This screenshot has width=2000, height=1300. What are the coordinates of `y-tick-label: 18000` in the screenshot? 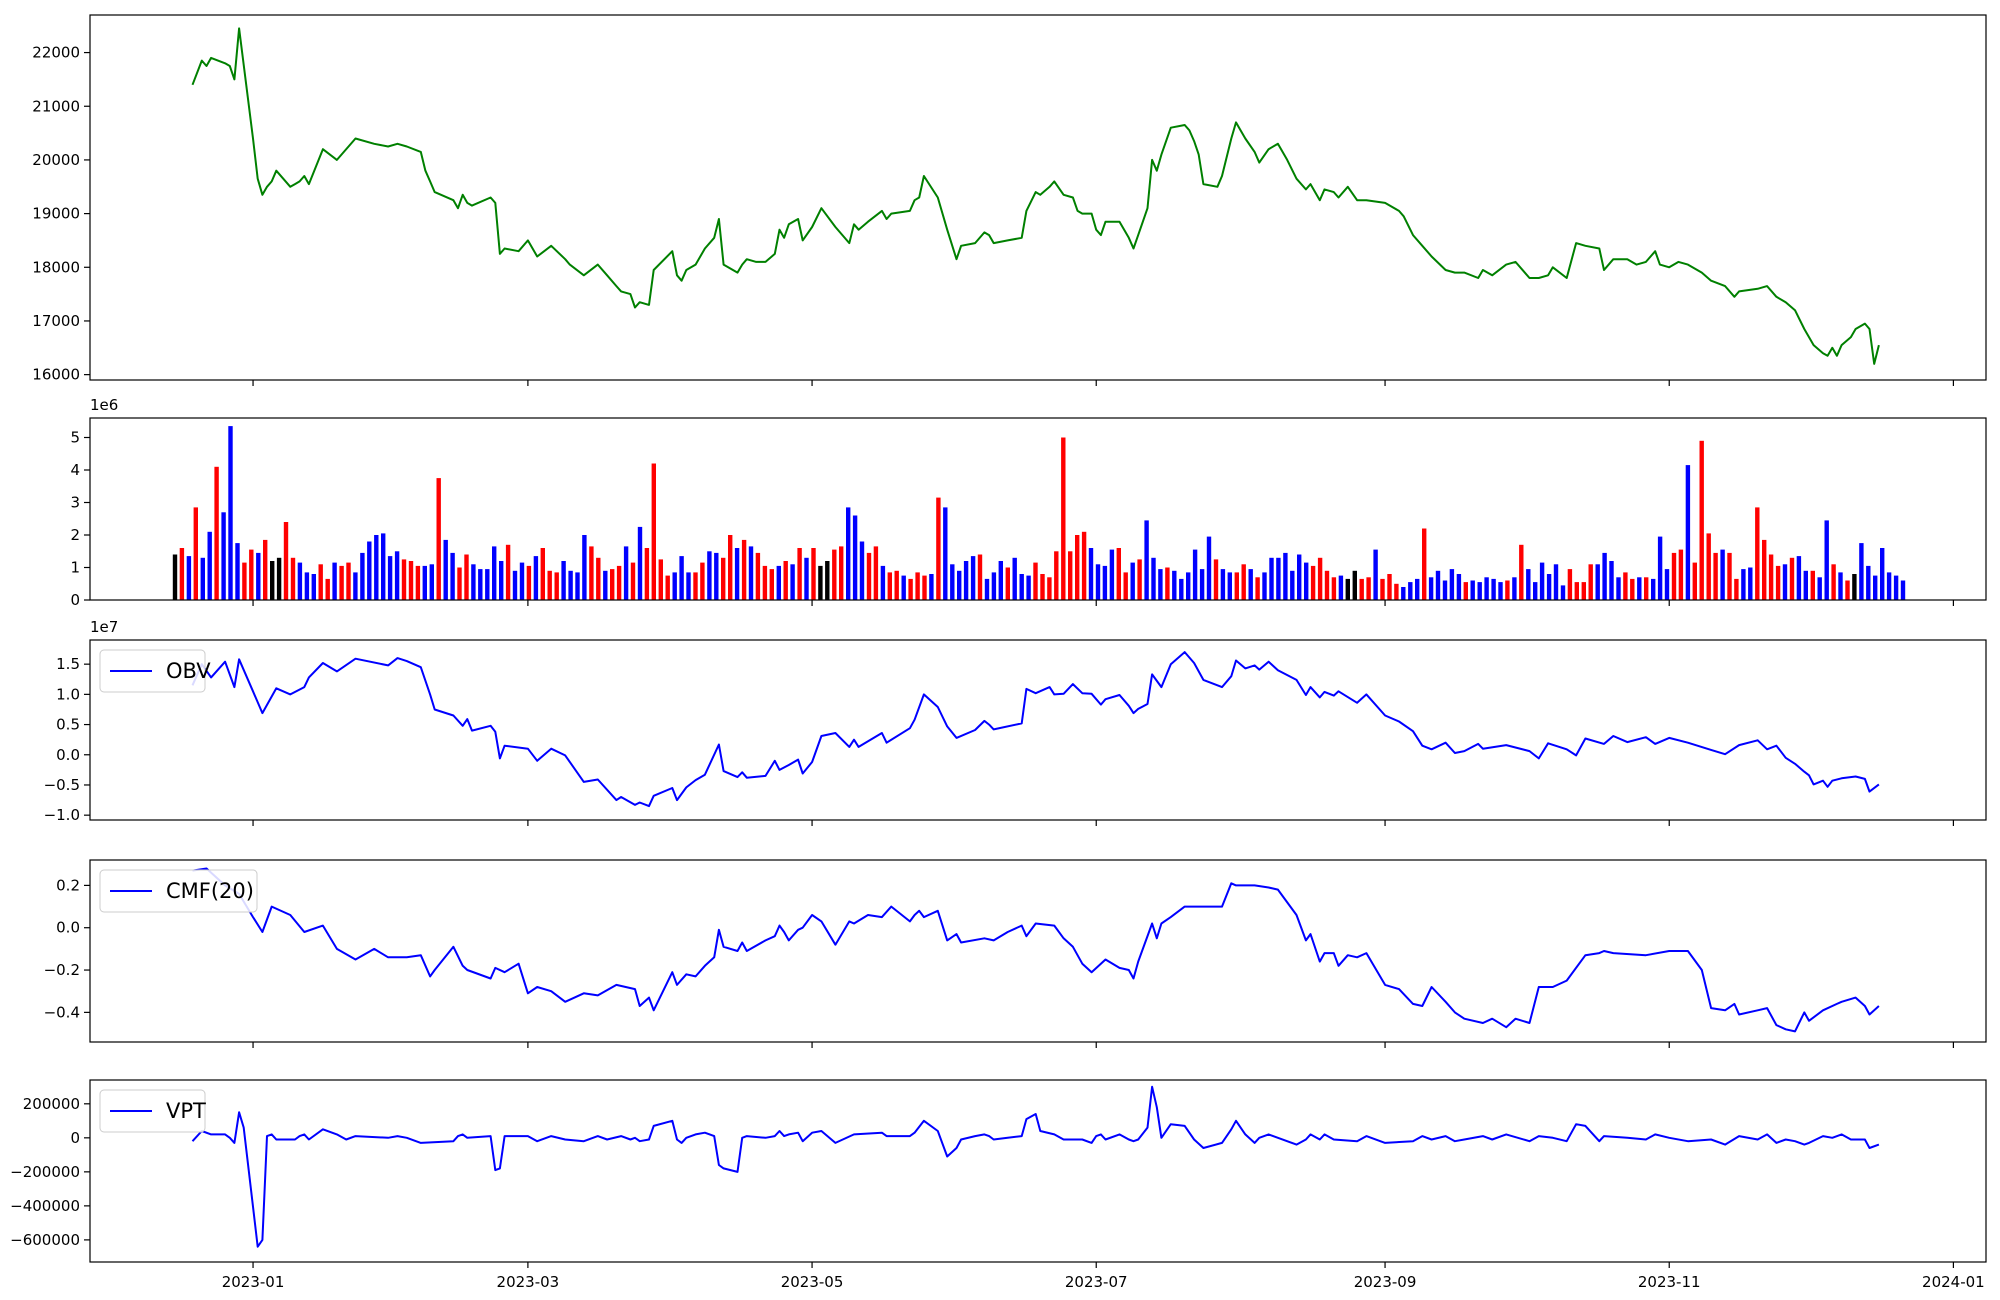 It's located at (56, 267).